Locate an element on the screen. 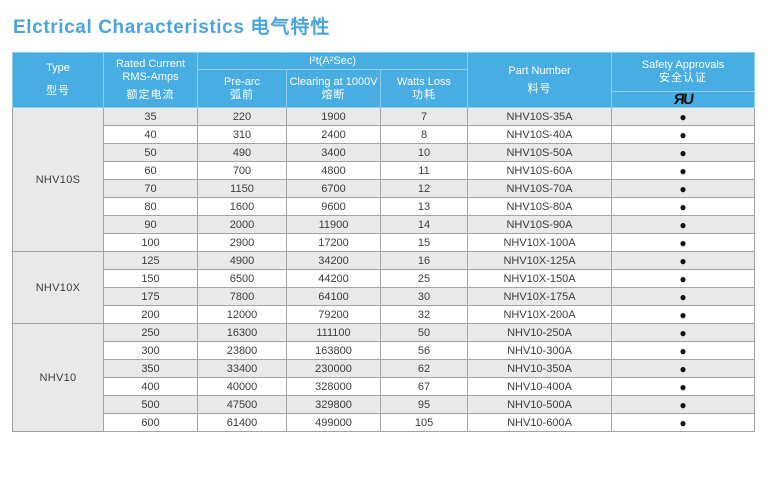  rated-current-cell: 125 is located at coordinates (150, 260).